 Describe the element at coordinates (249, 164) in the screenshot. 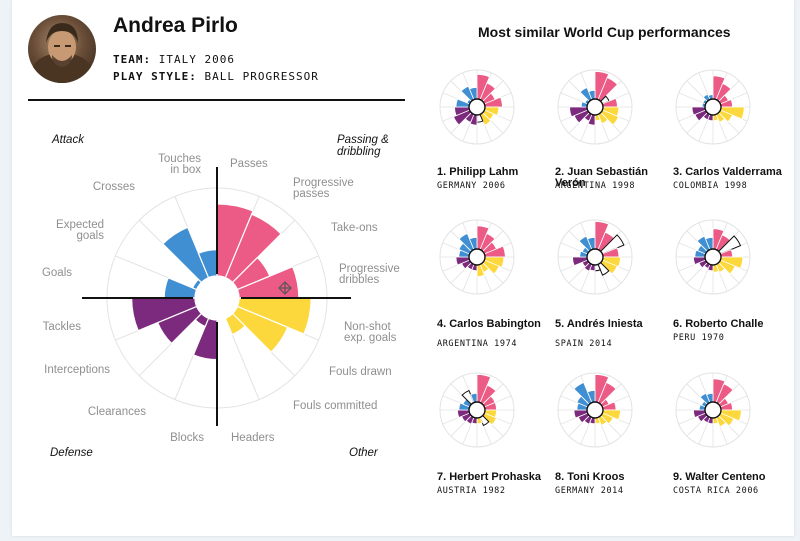

I see `metric-label-passes: Passes` at that location.